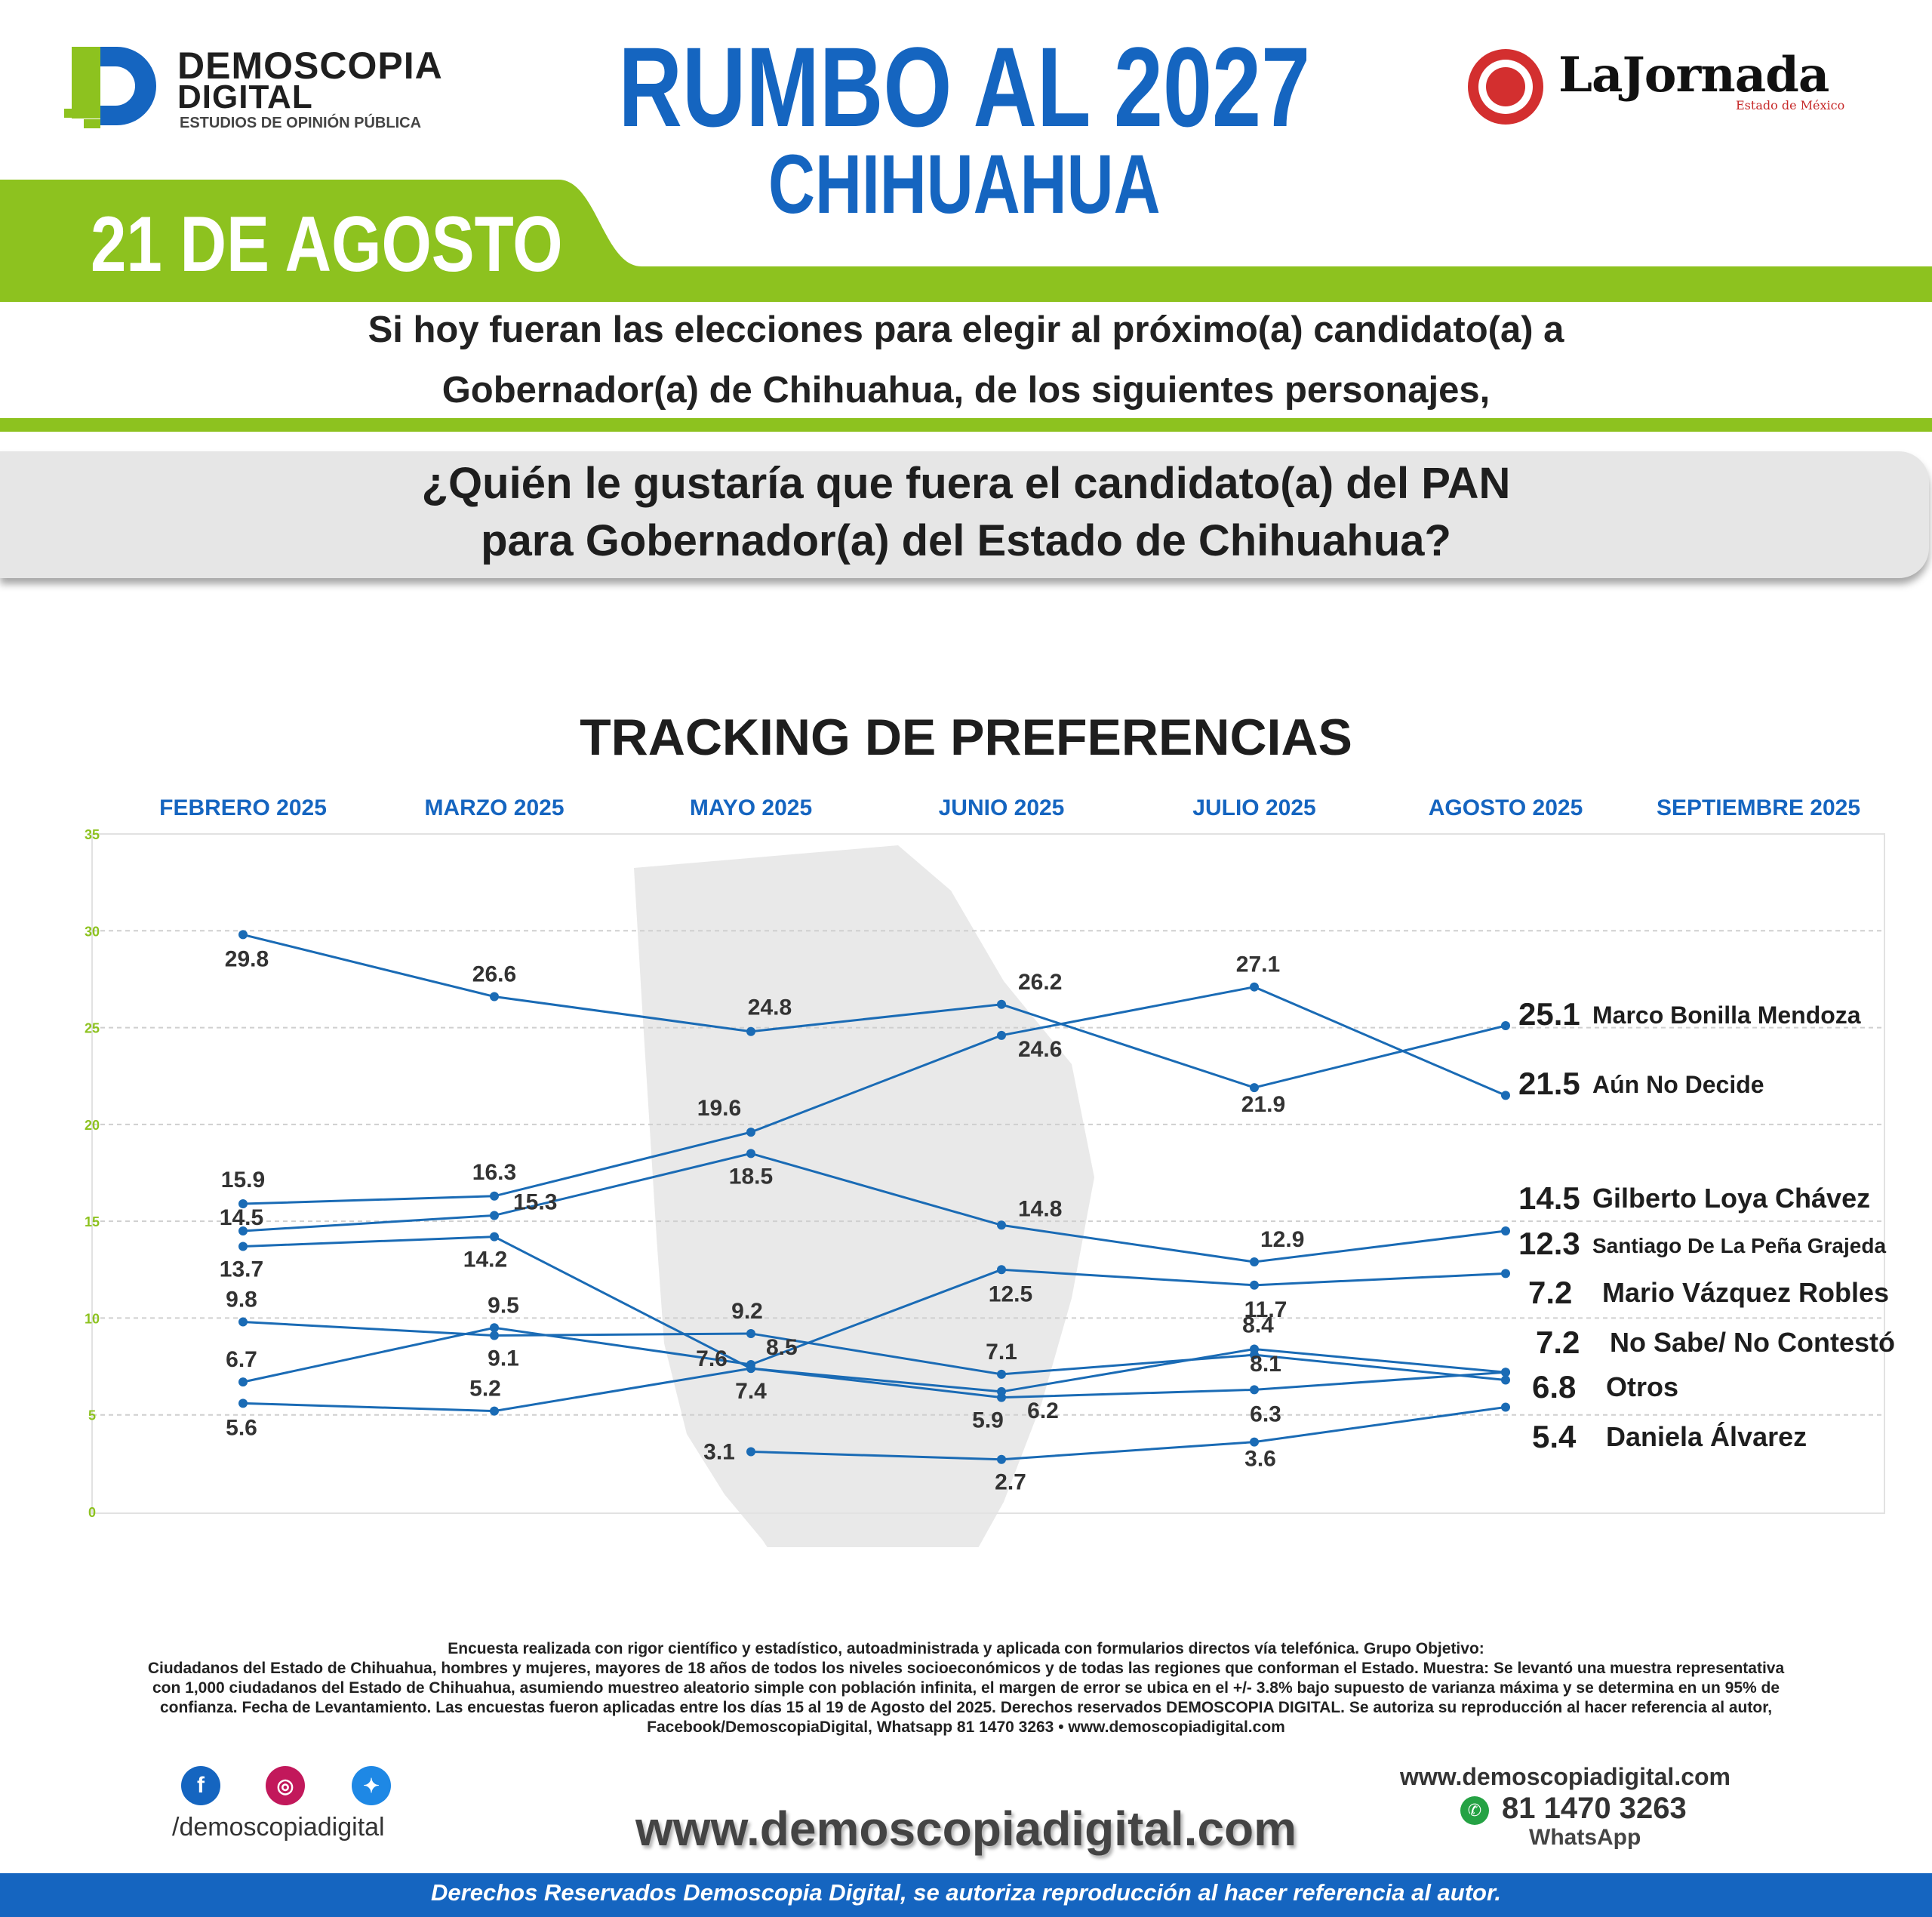  What do you see at coordinates (1752, 1343) in the screenshot?
I see `end-label-name: No Sabe/ No Contestó` at bounding box center [1752, 1343].